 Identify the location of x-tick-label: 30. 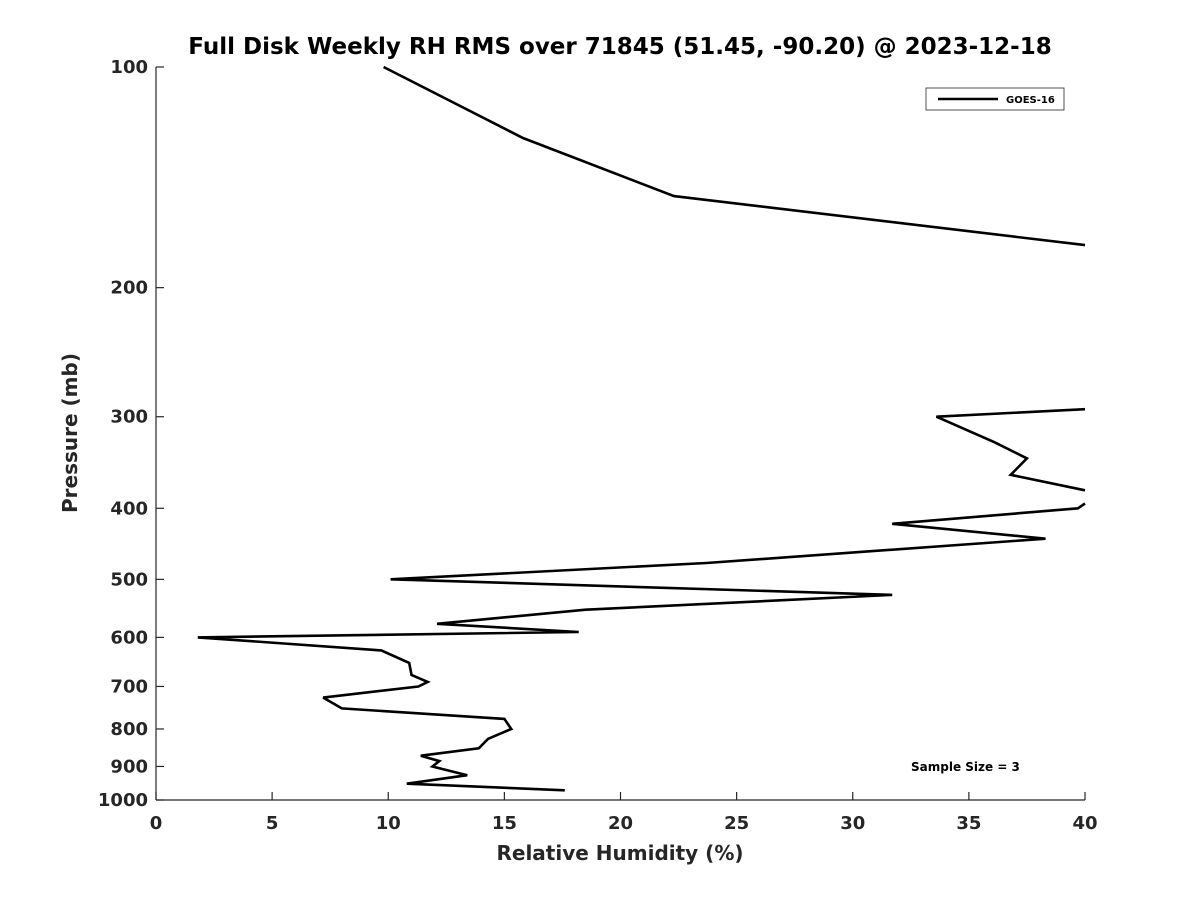
(852, 823).